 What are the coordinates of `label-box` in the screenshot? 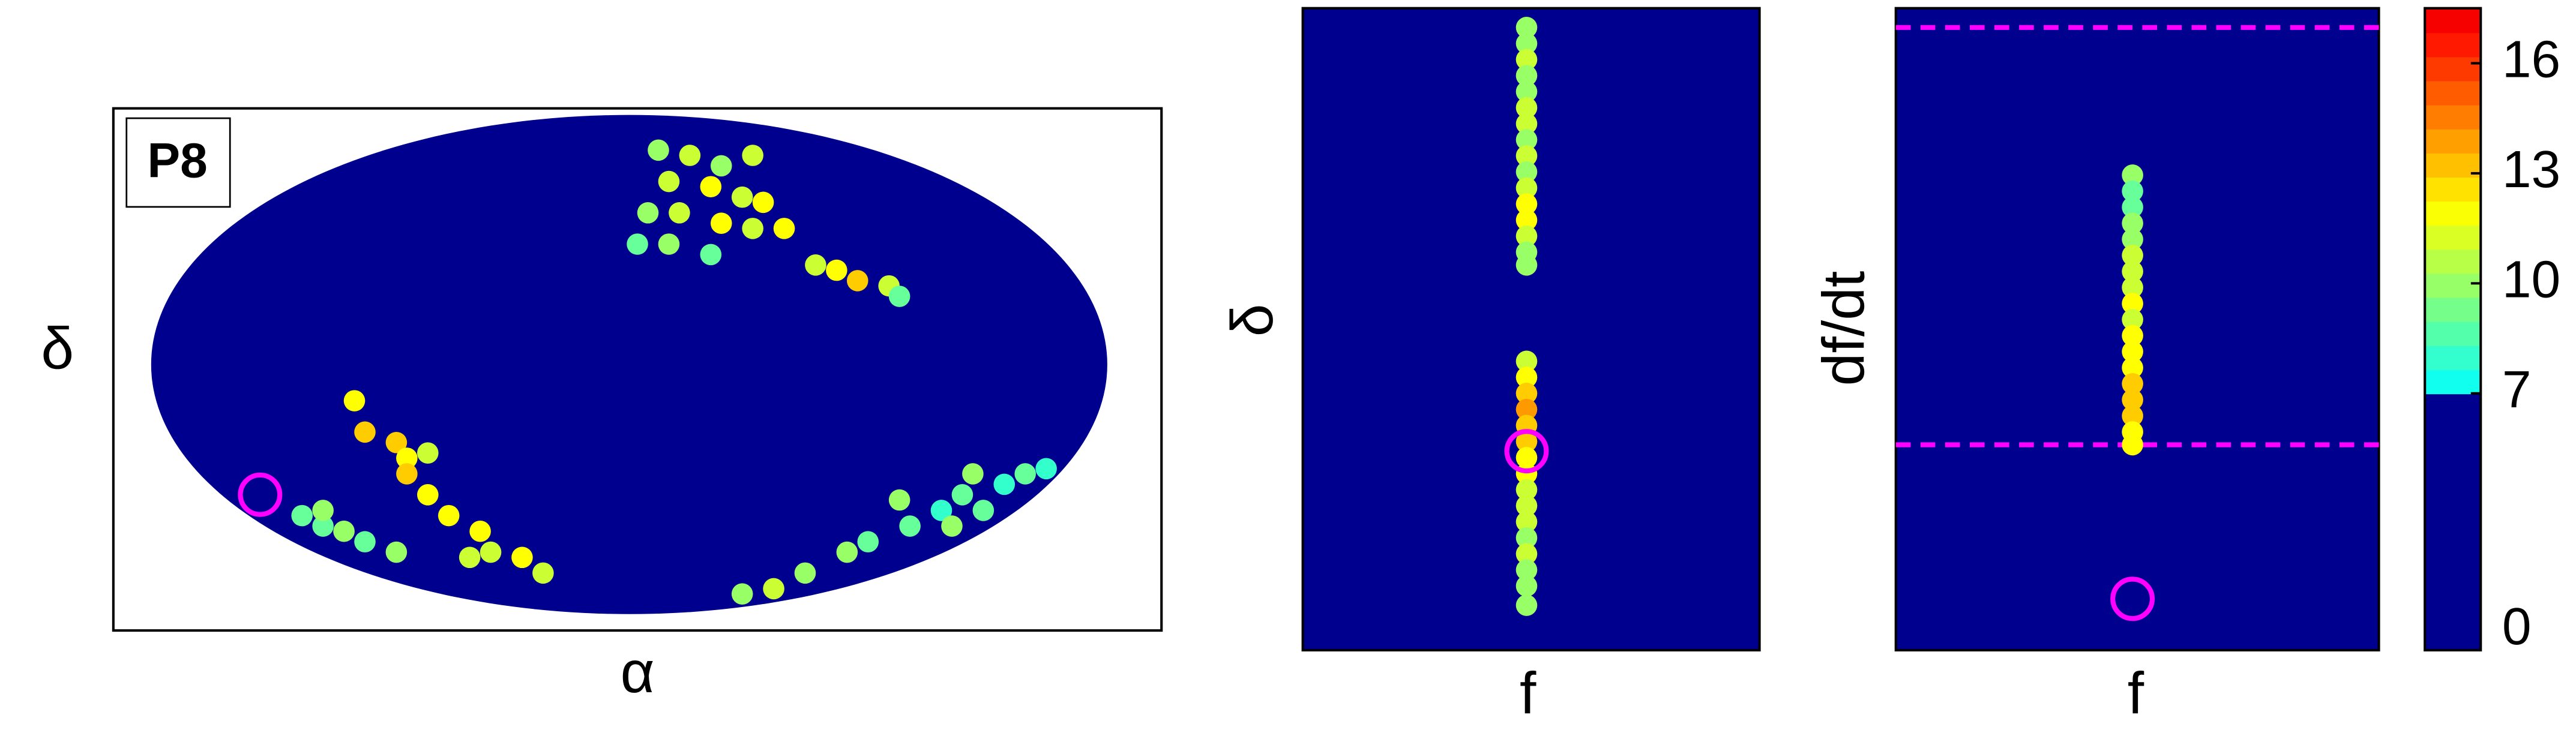 It's located at (178, 163).